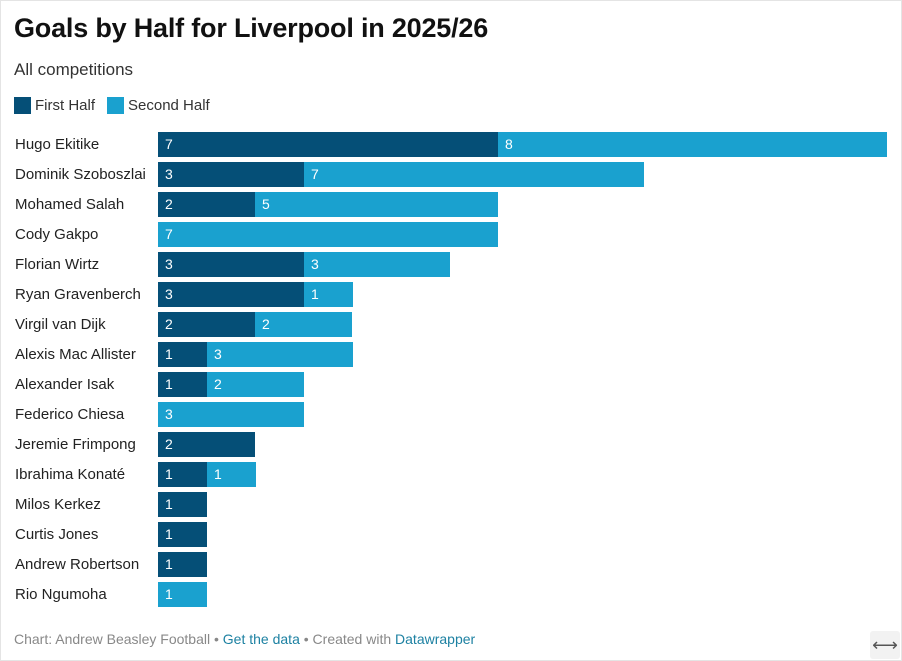  I want to click on category-label: Rio Ngumoha, so click(61, 594).